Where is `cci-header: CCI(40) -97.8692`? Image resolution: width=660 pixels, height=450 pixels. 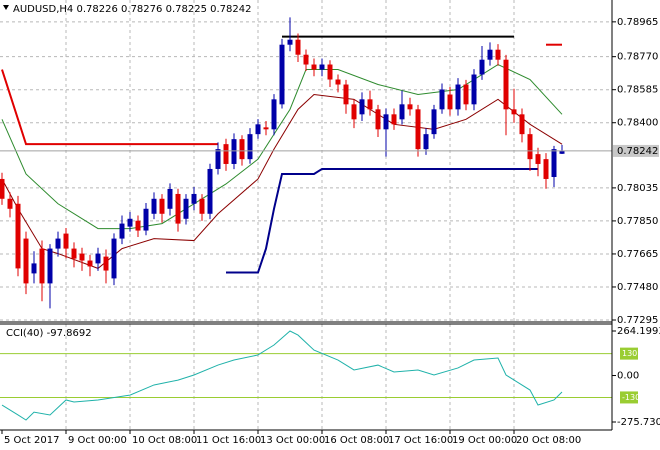
cci-header: CCI(40) -97.8692 is located at coordinates (49, 333).